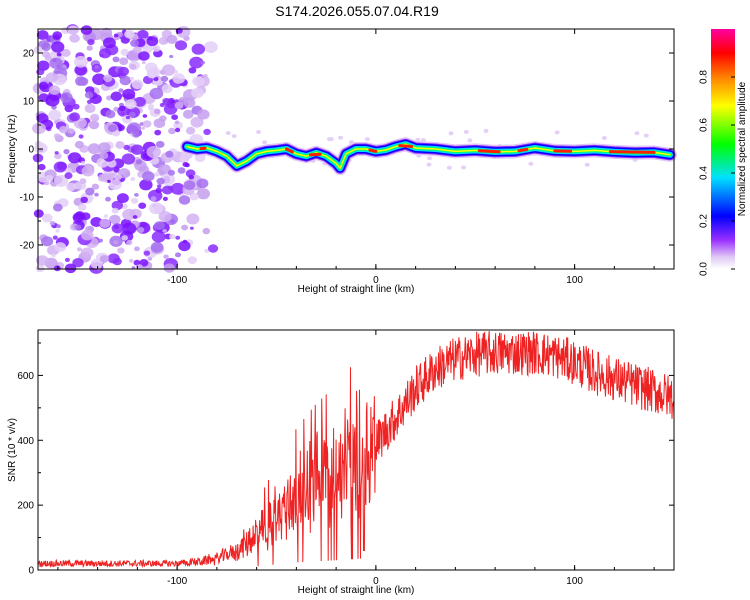 The height and width of the screenshot is (600, 750). I want to click on x-tick-label: 0, so click(376, 581).